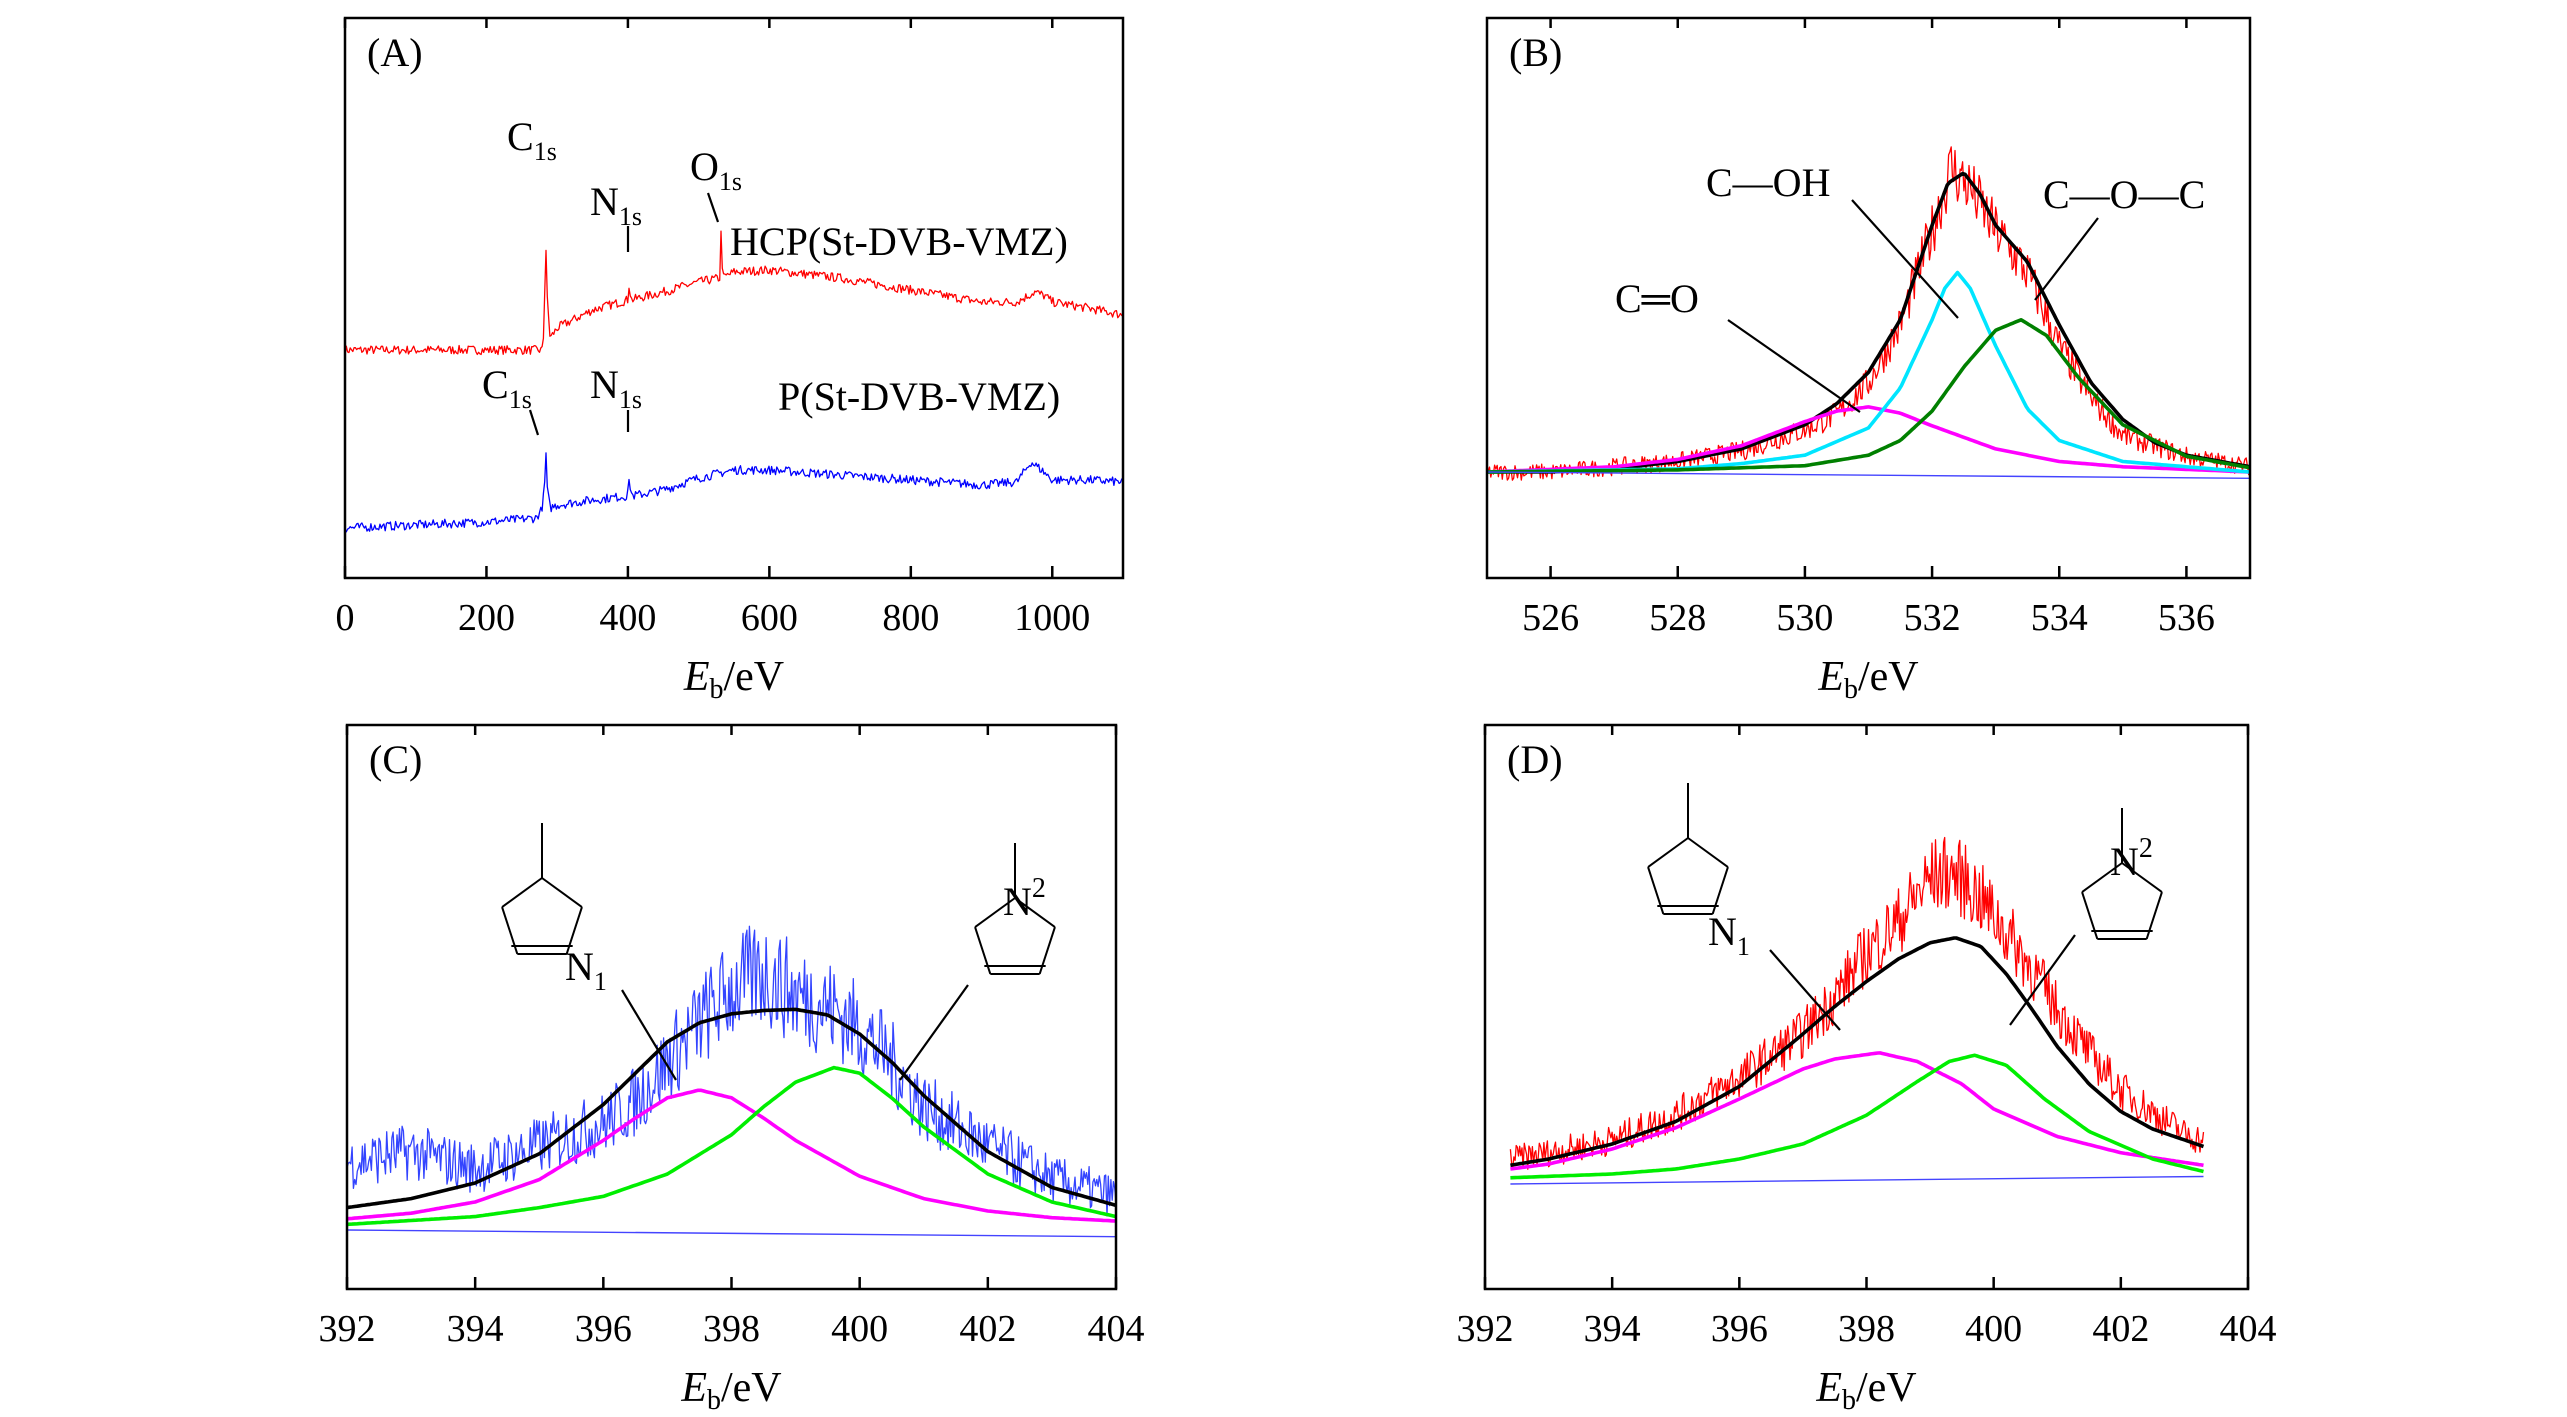 The height and width of the screenshot is (1417, 2567). What do you see at coordinates (507, 388) in the screenshot?
I see `annotation-c1s-p: C1s` at bounding box center [507, 388].